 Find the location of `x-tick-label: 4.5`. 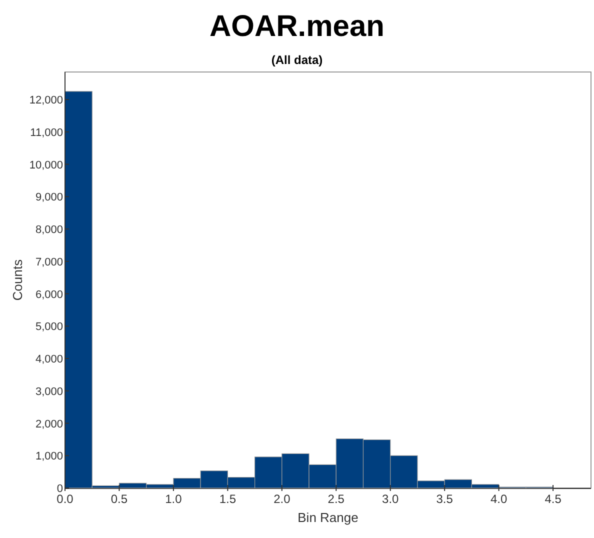

x-tick-label: 4.5 is located at coordinates (553, 499).